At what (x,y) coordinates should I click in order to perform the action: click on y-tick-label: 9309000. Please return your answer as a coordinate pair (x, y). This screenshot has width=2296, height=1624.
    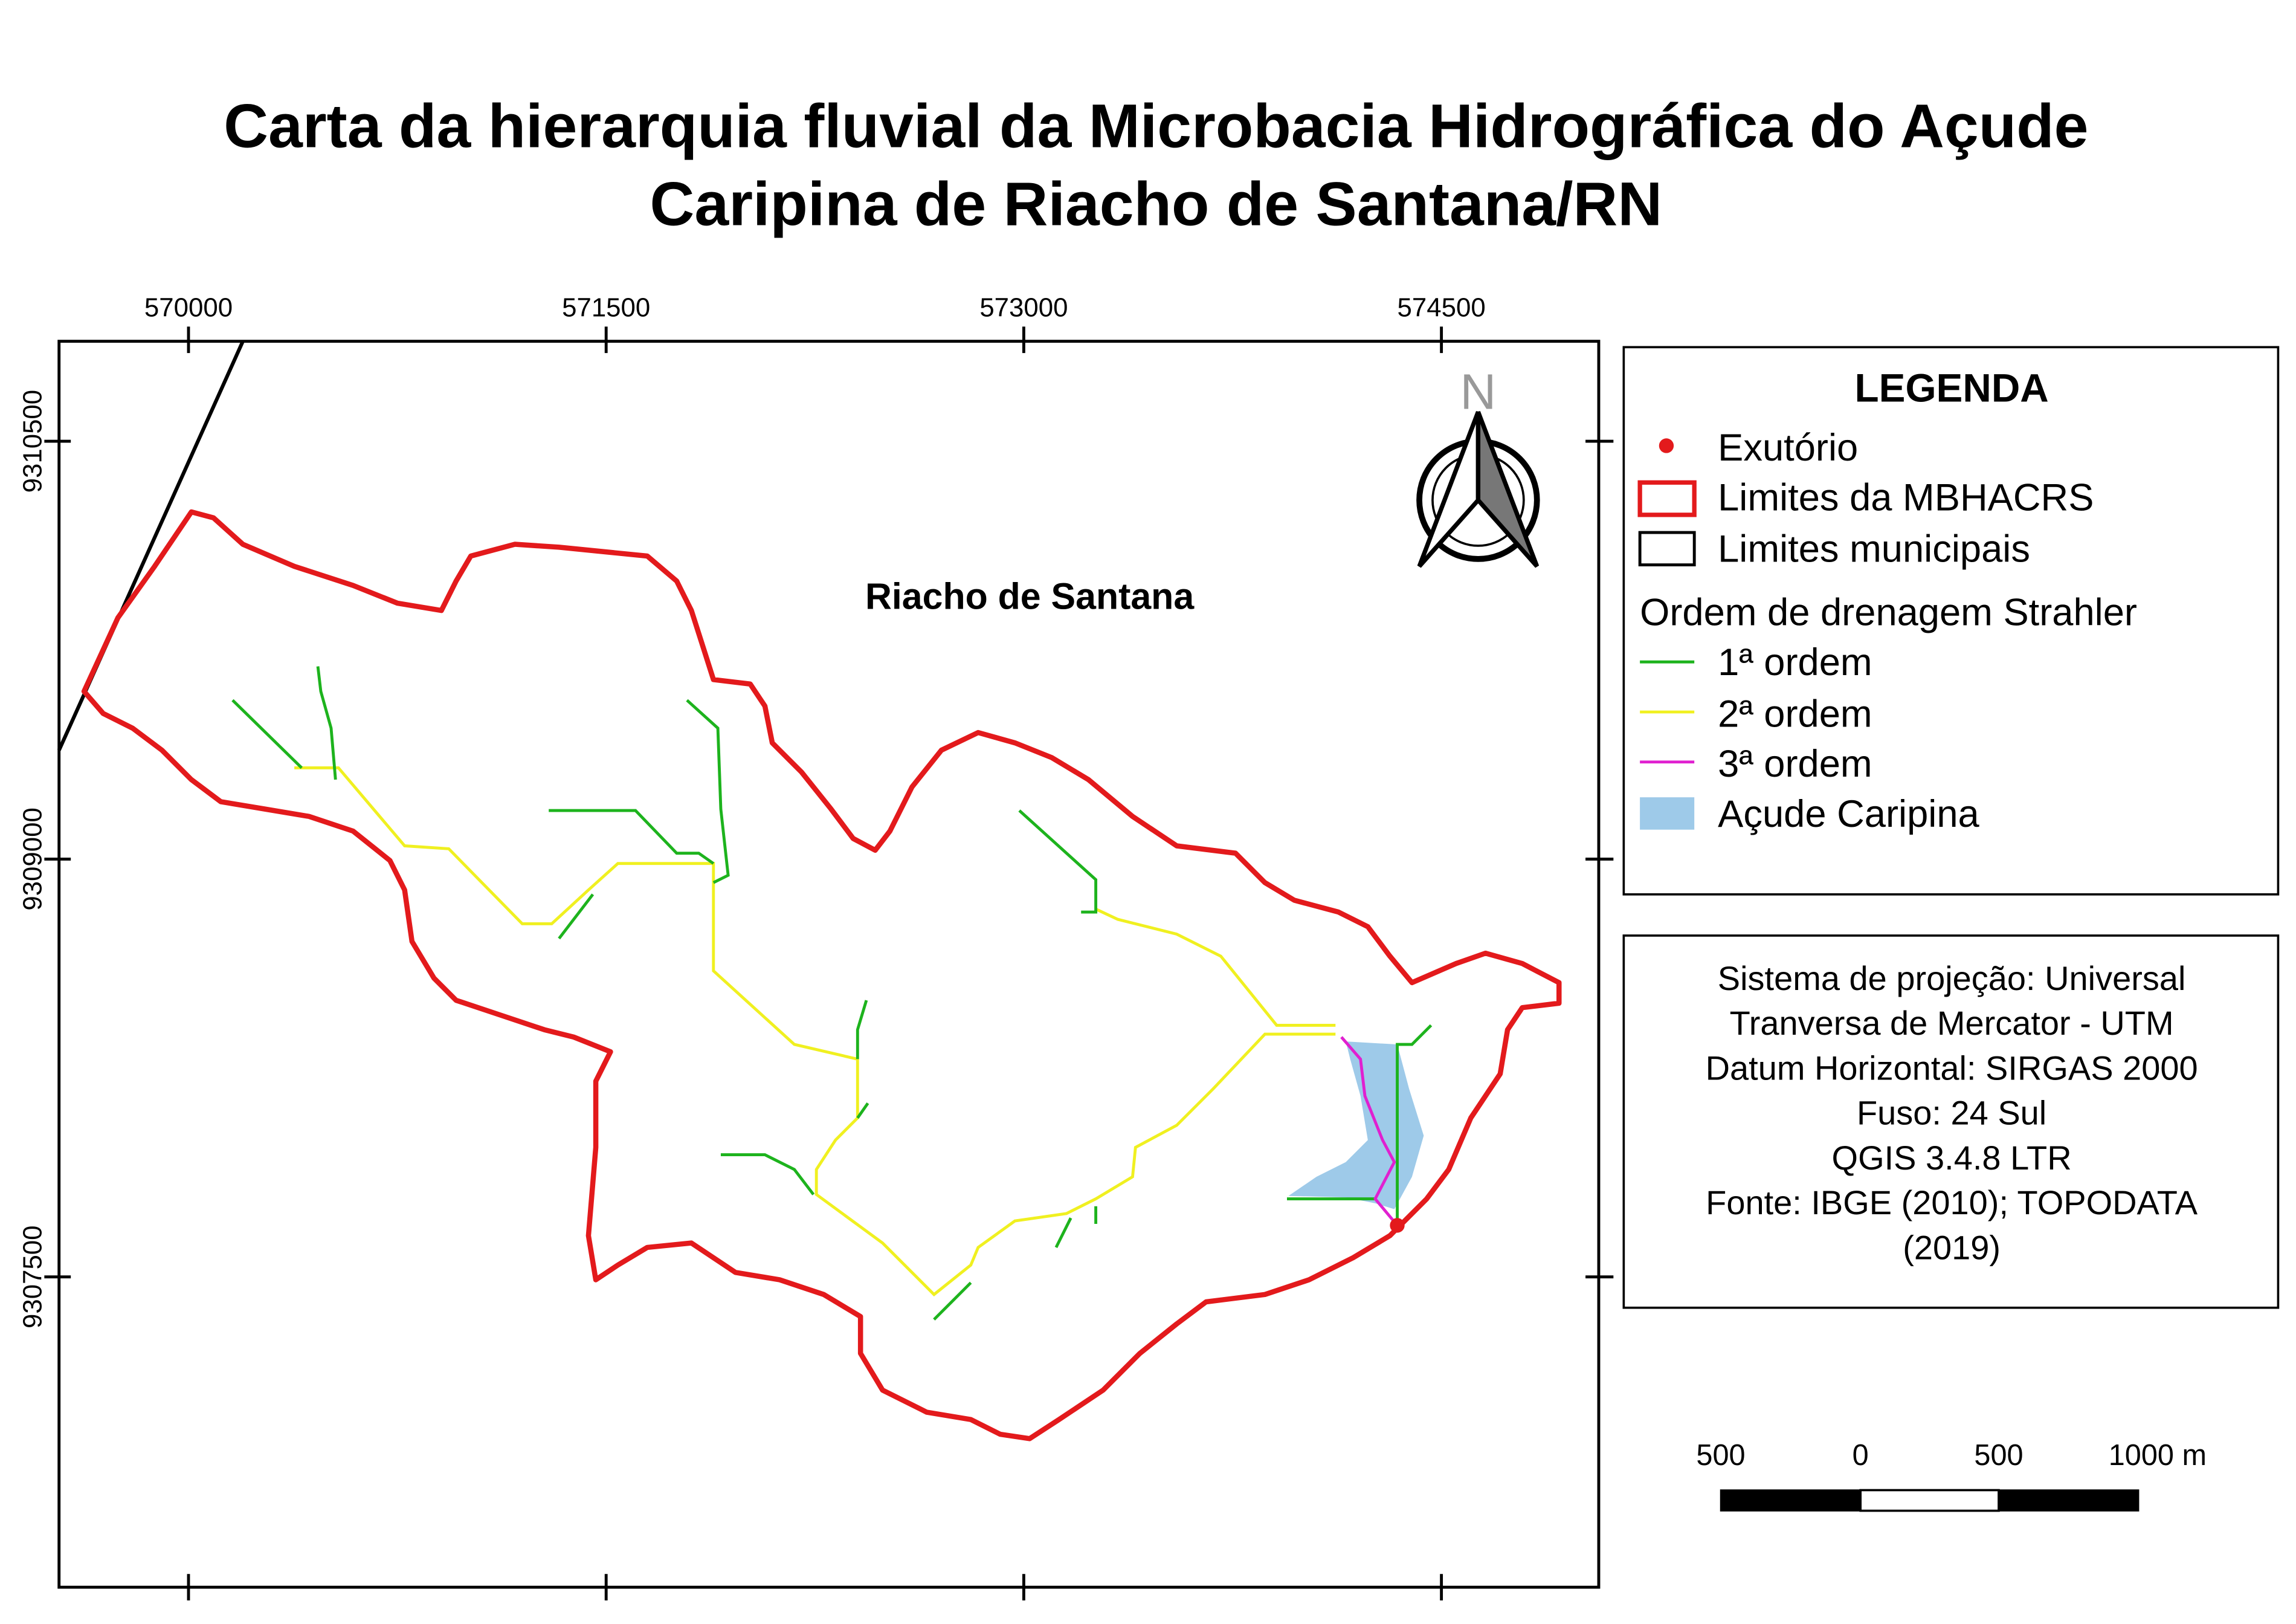
    Looking at the image, I should click on (33, 859).